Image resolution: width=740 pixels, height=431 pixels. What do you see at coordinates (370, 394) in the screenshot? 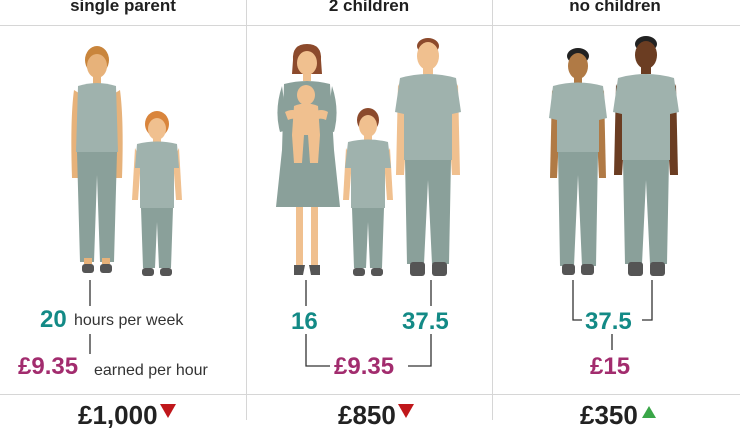
I see `footer-divider` at bounding box center [370, 394].